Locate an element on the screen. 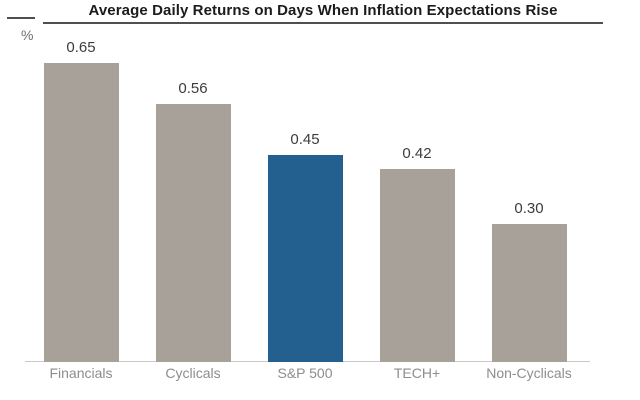 This screenshot has width=640, height=400. value-label-s-p-500: 0.45 is located at coordinates (305, 139).